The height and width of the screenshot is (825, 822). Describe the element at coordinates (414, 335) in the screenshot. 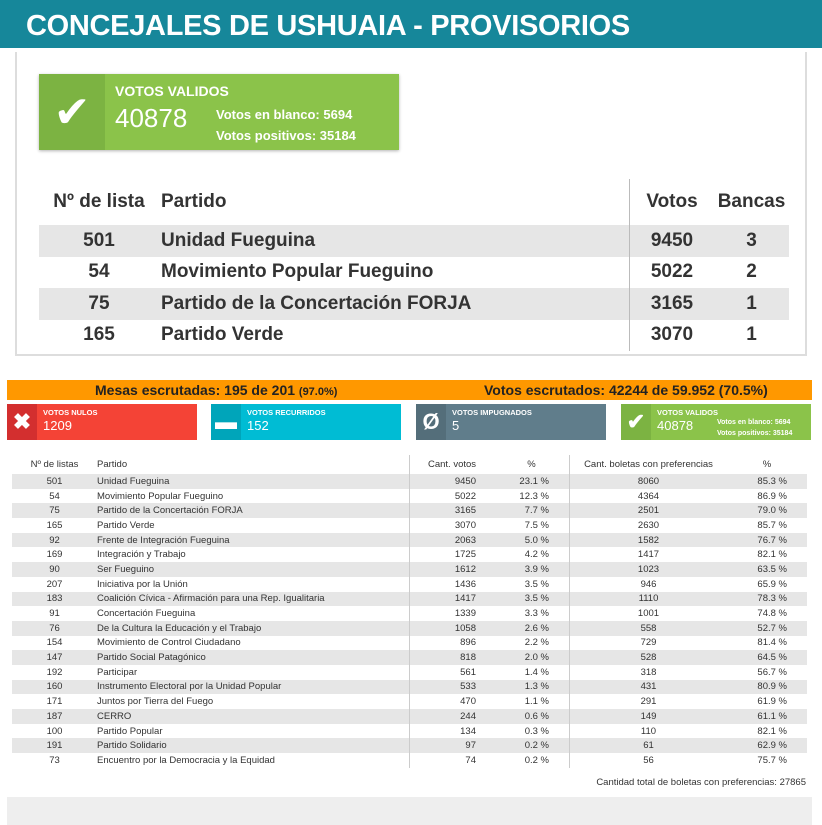

I see `table-row: 165 Partido Verde 3070 1` at that location.